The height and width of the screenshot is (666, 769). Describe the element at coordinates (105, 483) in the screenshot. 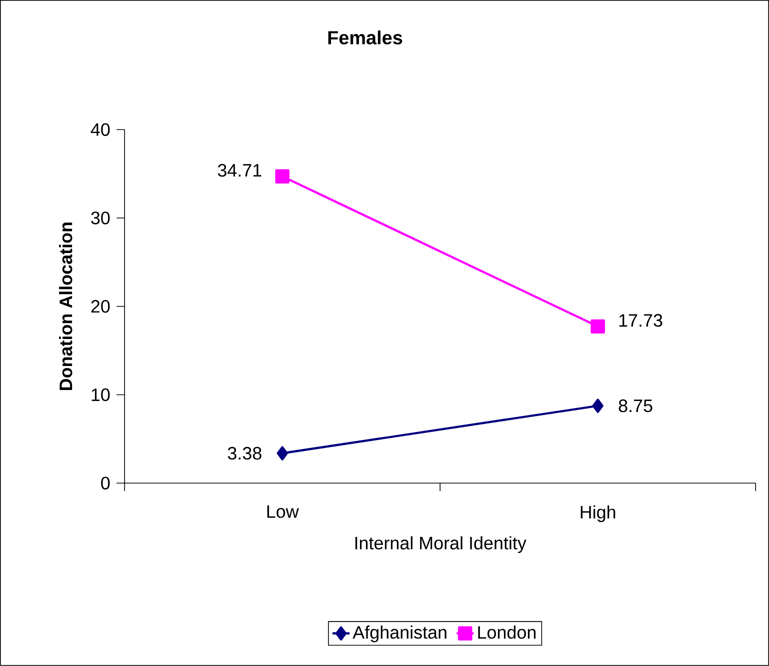

I see `y-tick-label: 0` at that location.